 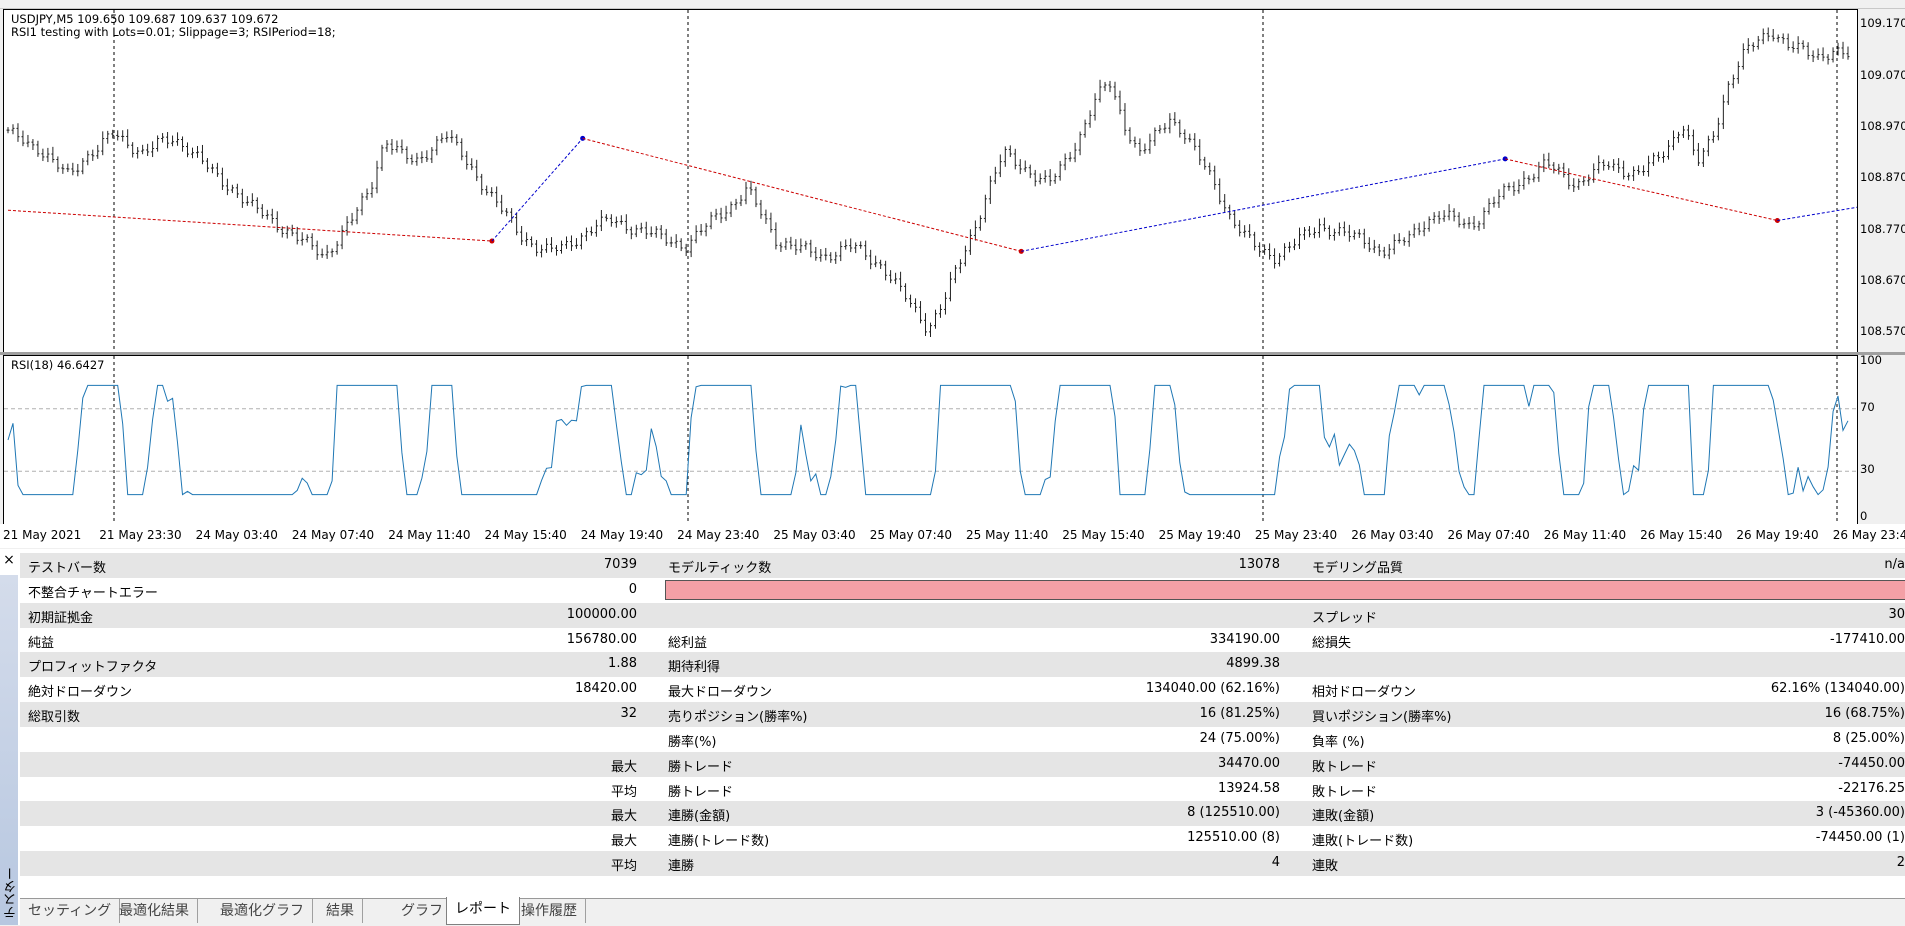 What do you see at coordinates (422, 911) in the screenshot?
I see `tab-4: グラフ` at bounding box center [422, 911].